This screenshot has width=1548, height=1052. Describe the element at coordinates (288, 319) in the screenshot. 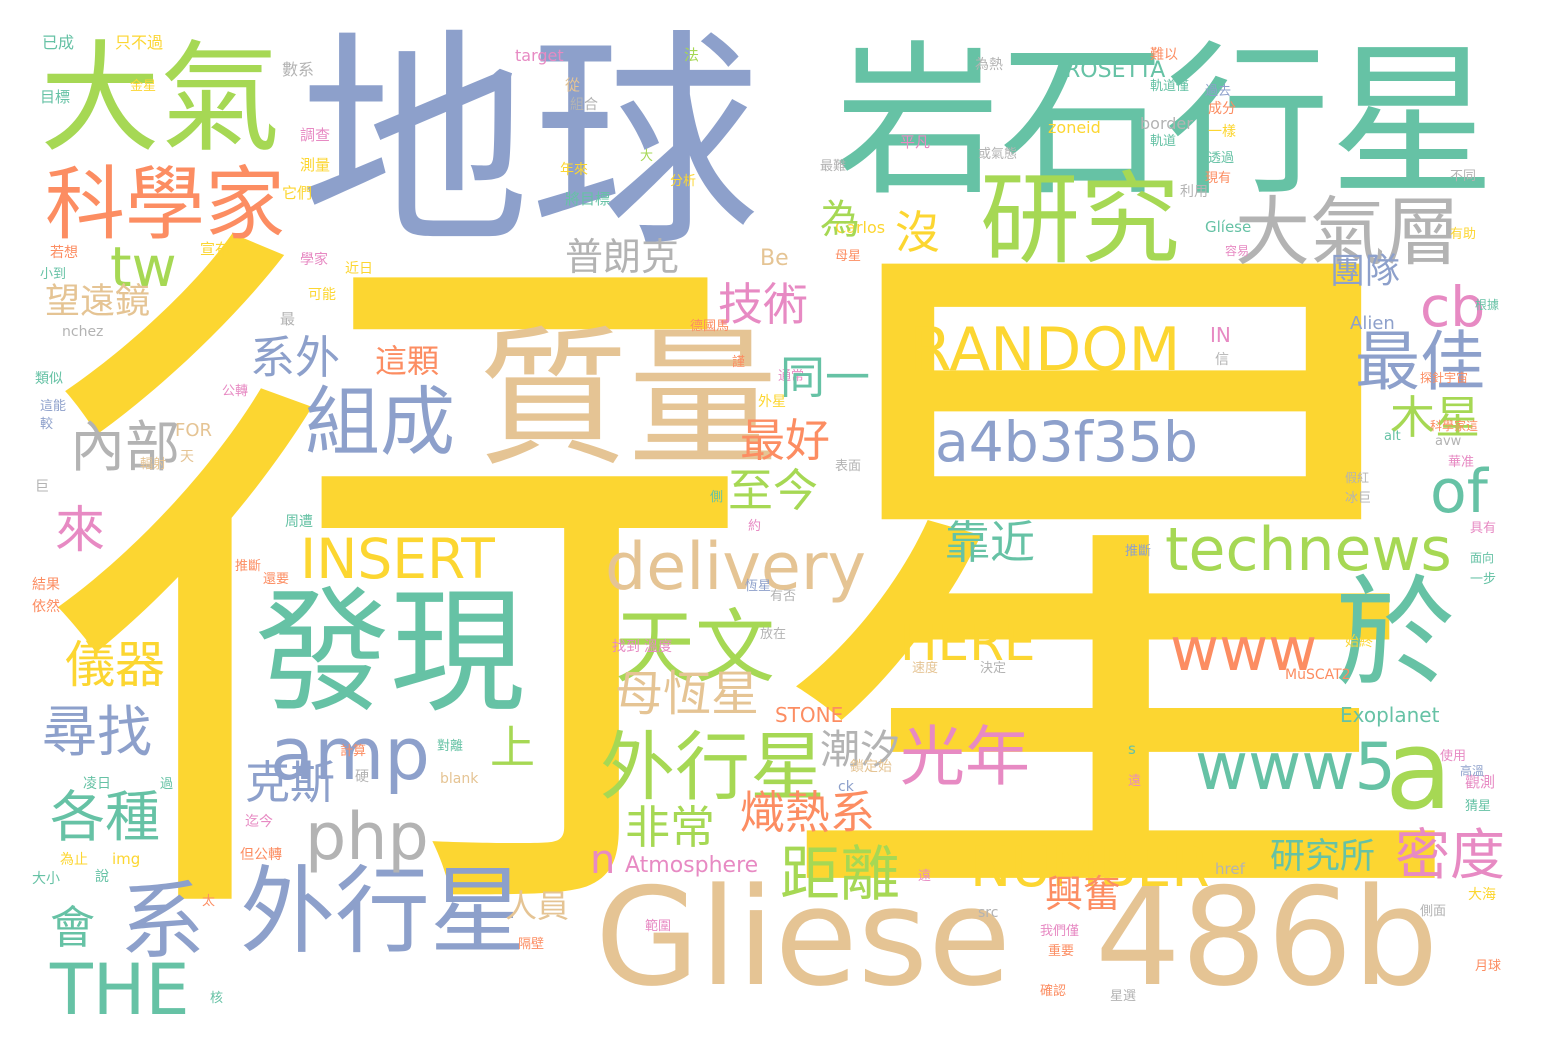

I see `cloud-word: 最` at that location.